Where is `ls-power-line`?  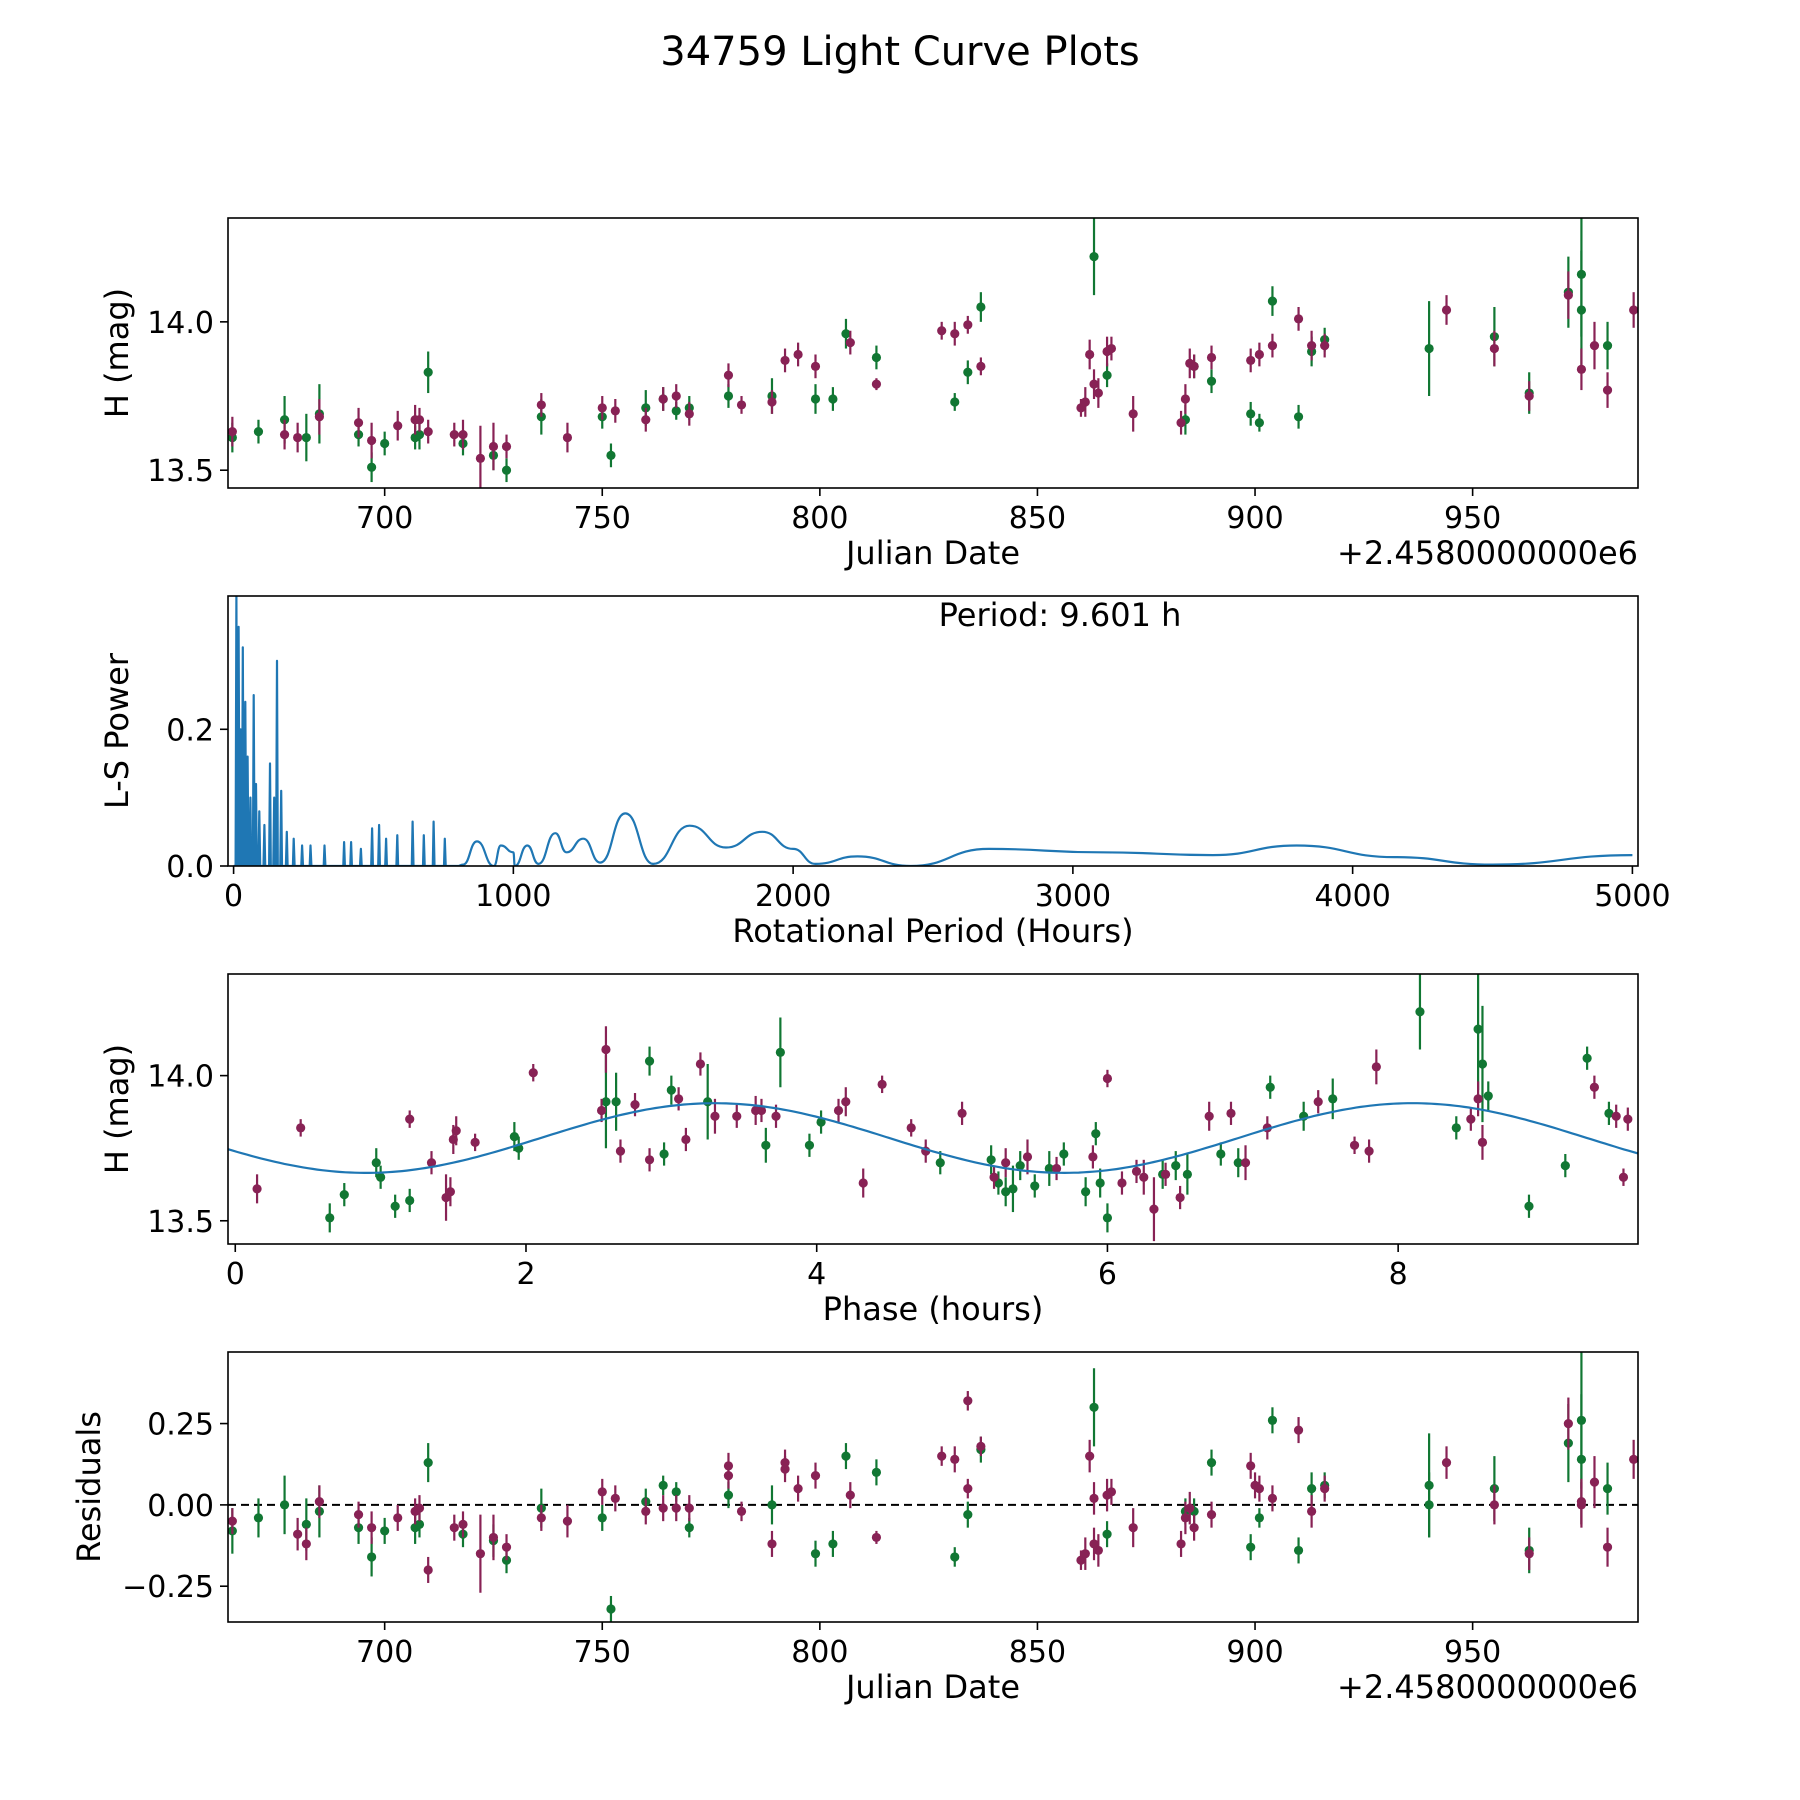
ls-power-line is located at coordinates (933, 731).